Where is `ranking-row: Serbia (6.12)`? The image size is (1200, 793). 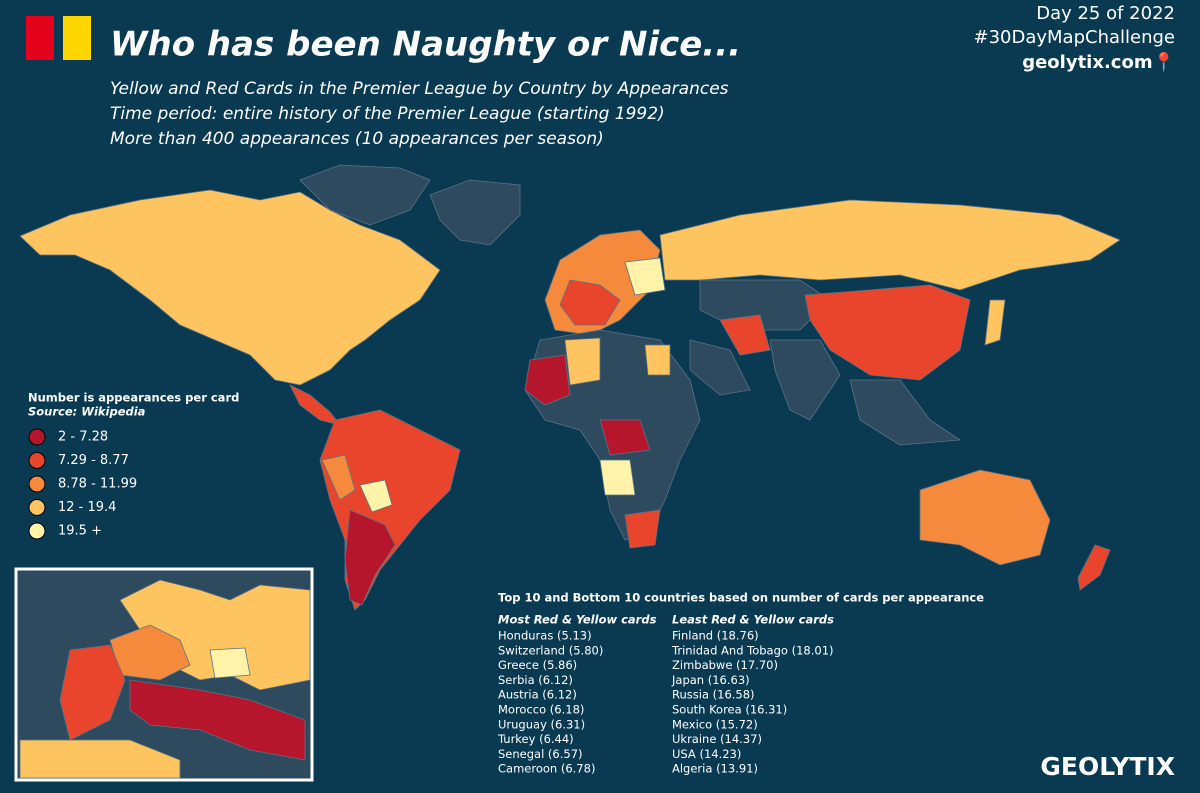 ranking-row: Serbia (6.12) is located at coordinates (535, 680).